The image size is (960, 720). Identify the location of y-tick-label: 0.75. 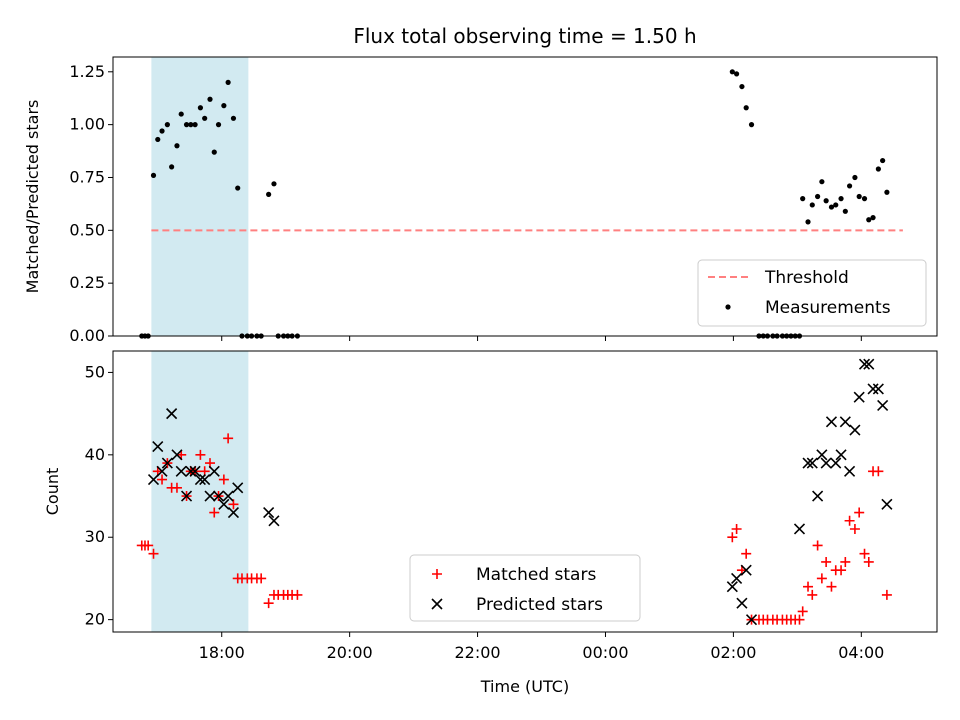
(87, 176).